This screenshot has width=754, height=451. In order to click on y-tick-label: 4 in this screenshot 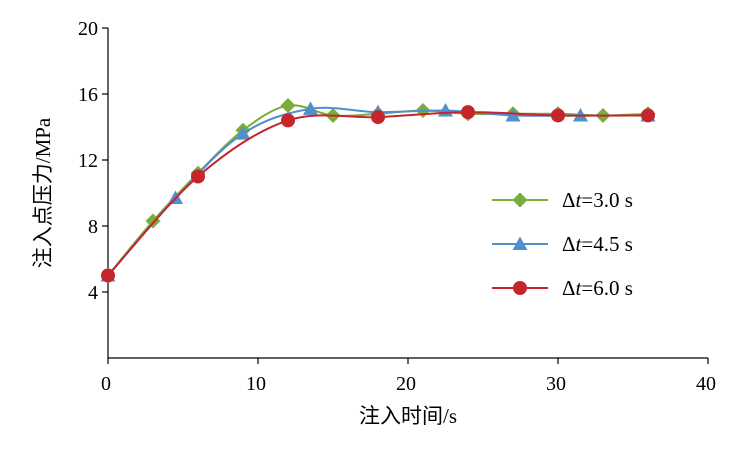, I will do `click(93, 293)`.